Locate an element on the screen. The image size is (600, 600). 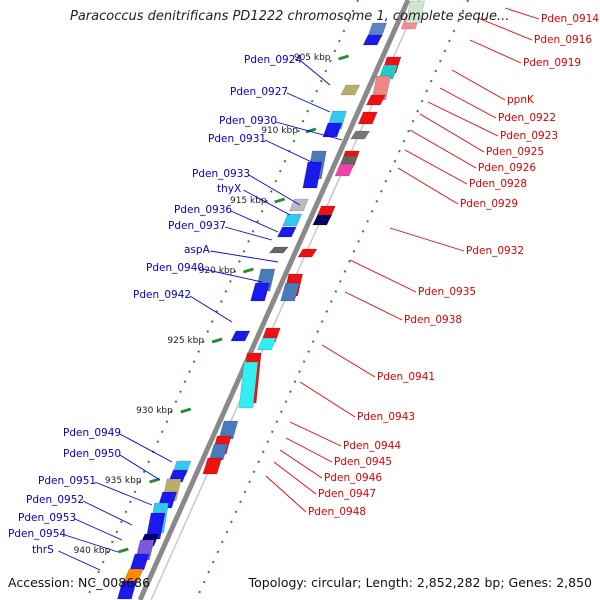
kbp-tick-label: 920 kbp is located at coordinates (217, 271).